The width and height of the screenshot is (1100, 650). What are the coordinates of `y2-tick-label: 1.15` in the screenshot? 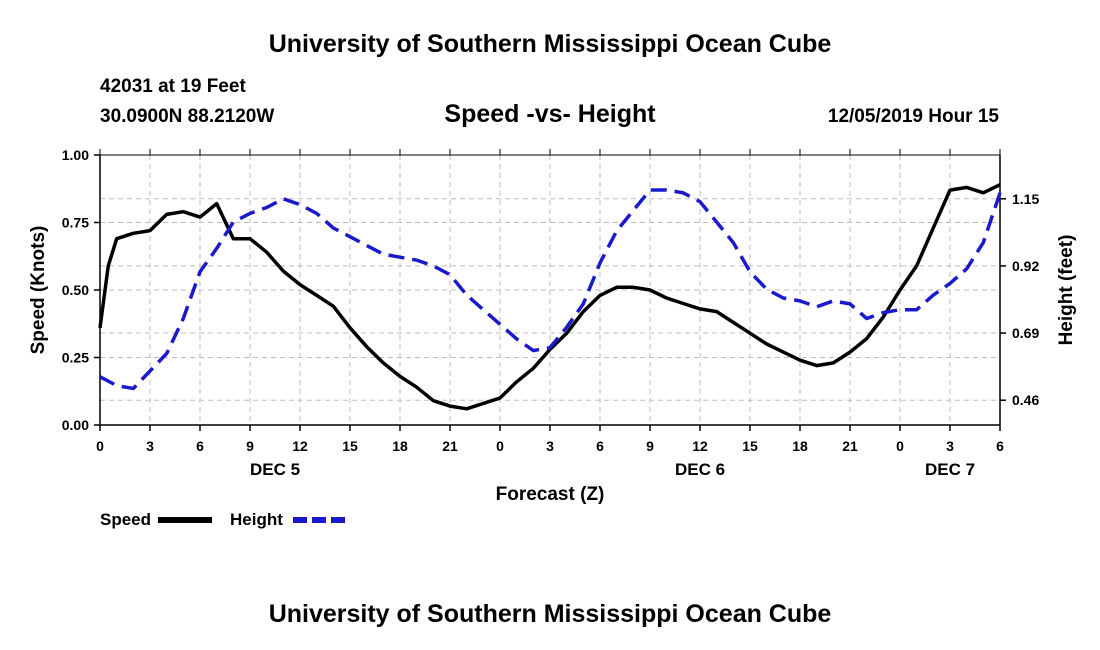 It's located at (1025, 199).